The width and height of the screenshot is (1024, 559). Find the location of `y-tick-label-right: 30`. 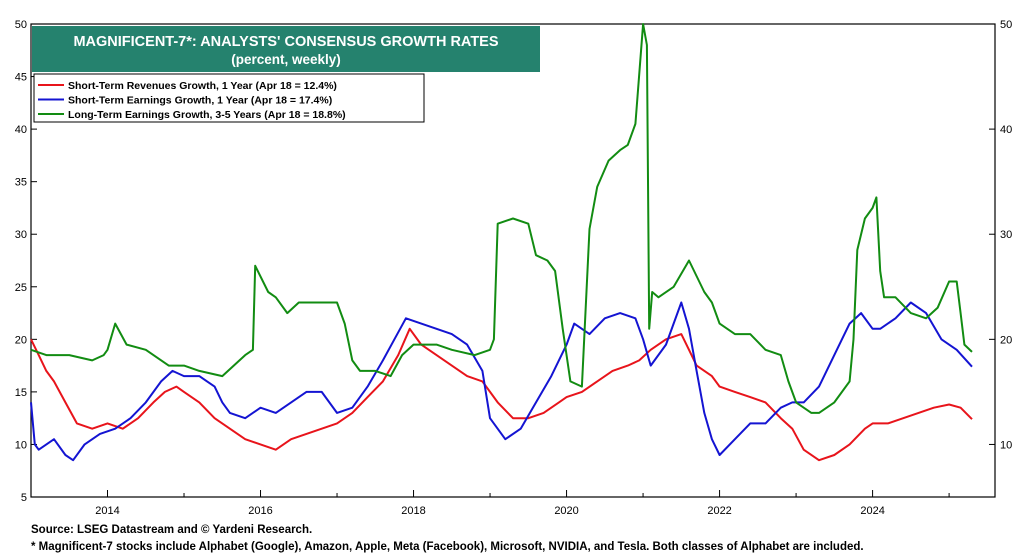

y-tick-label-right: 30 is located at coordinates (1006, 235).